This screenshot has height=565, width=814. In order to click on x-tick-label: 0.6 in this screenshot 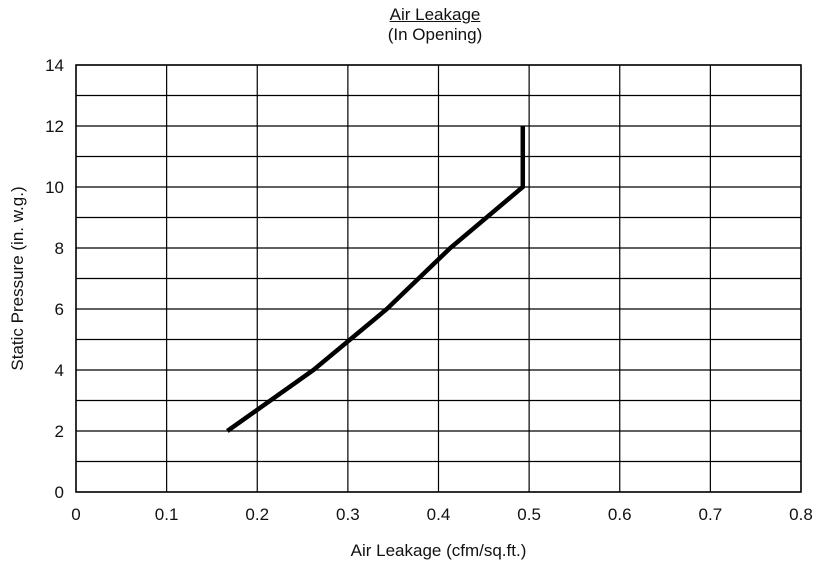, I will do `click(620, 514)`.